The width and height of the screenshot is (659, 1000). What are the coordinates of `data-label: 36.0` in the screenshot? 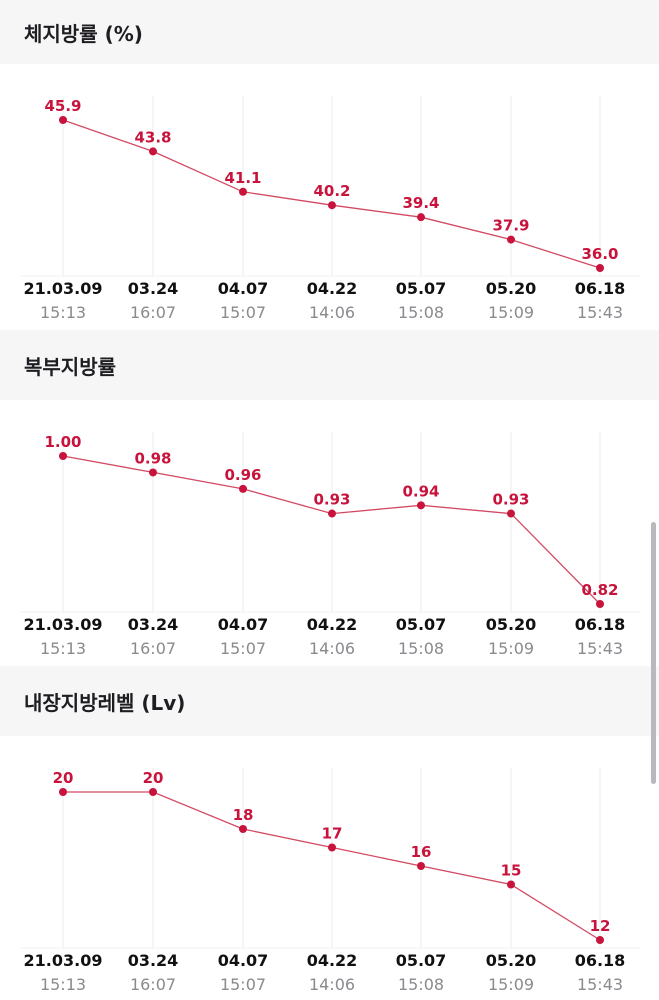 It's located at (599, 254).